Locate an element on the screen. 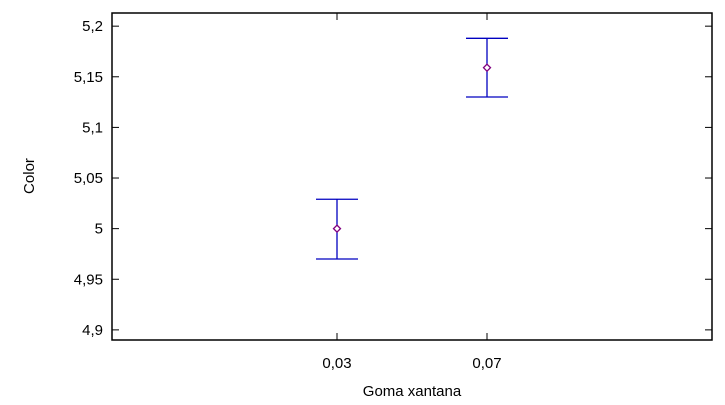 Image resolution: width=725 pixels, height=405 pixels. x-tick-label: 0,03 is located at coordinates (336, 363).